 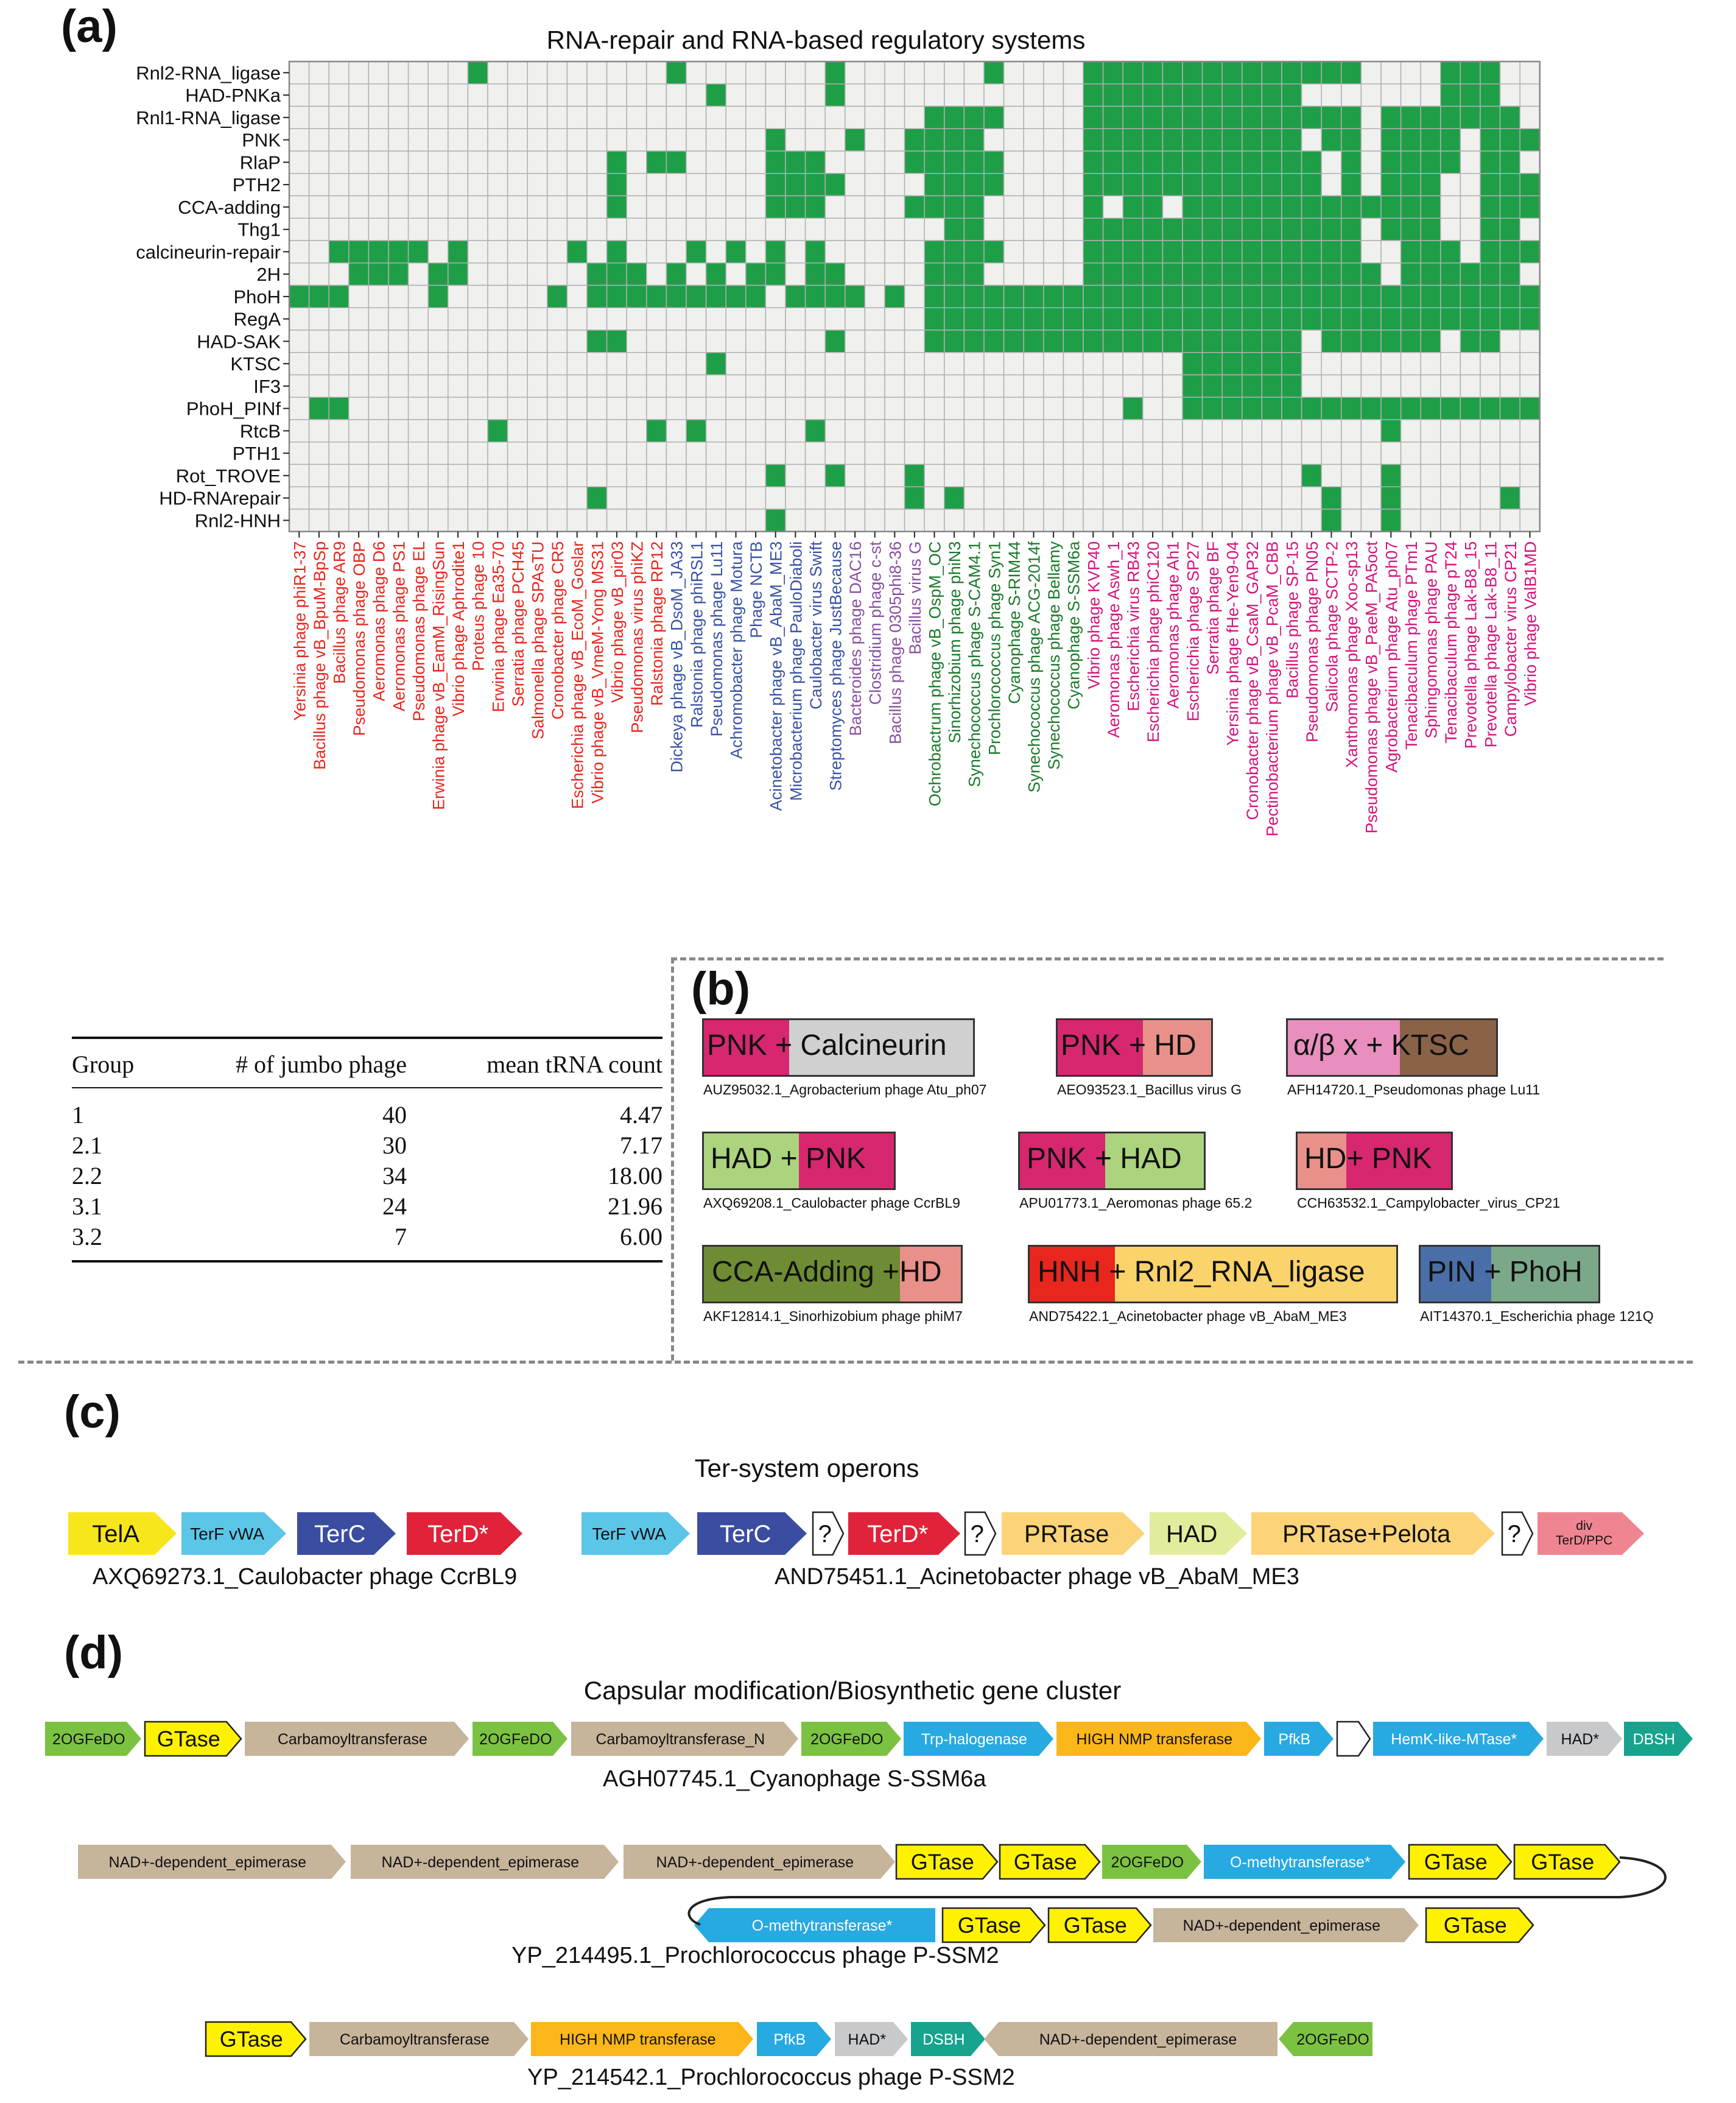 What do you see at coordinates (636, 1533) in the screenshot?
I see `gene-arrow: TerF vWA` at bounding box center [636, 1533].